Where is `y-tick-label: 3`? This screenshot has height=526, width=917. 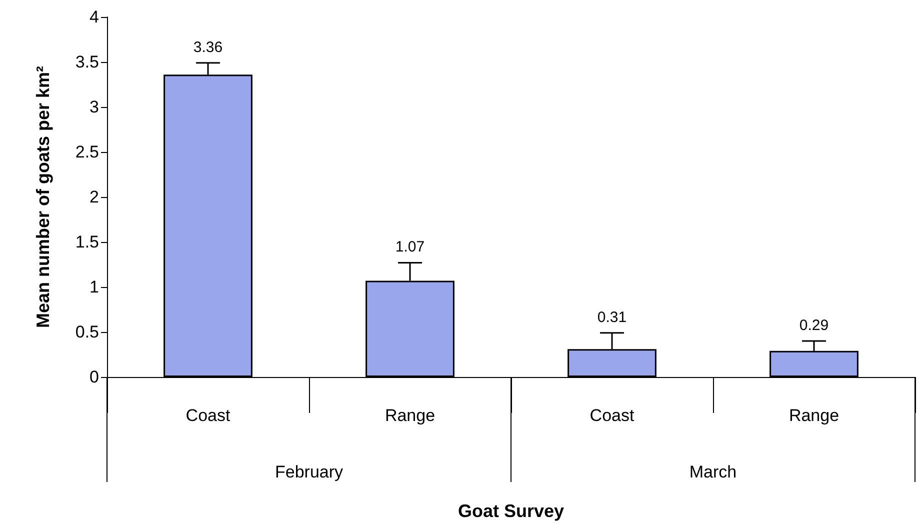
y-tick-label: 3 is located at coordinates (94, 107).